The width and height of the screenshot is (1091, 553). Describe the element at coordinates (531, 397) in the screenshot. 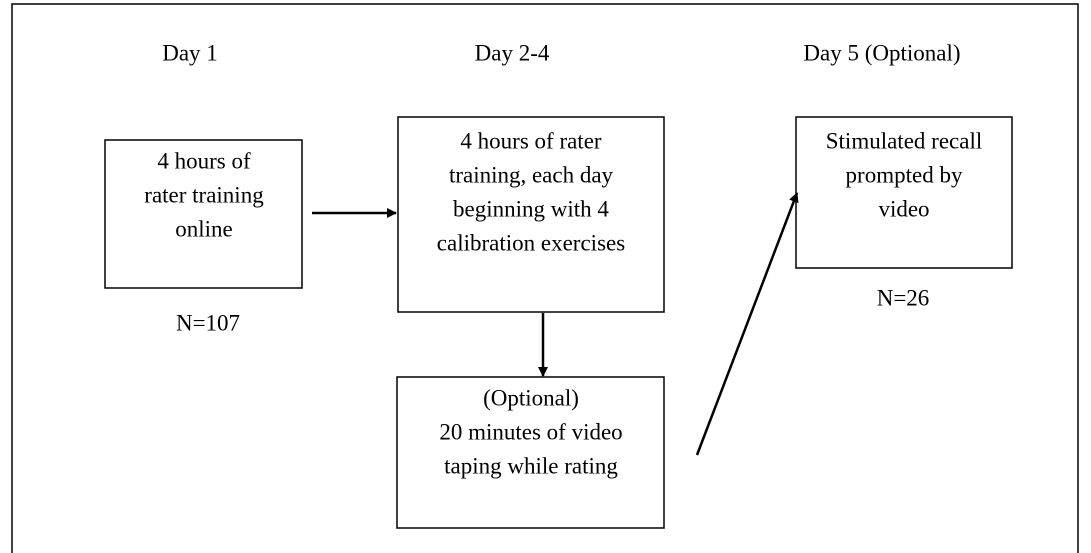

I see `node-text: (Optional)` at that location.